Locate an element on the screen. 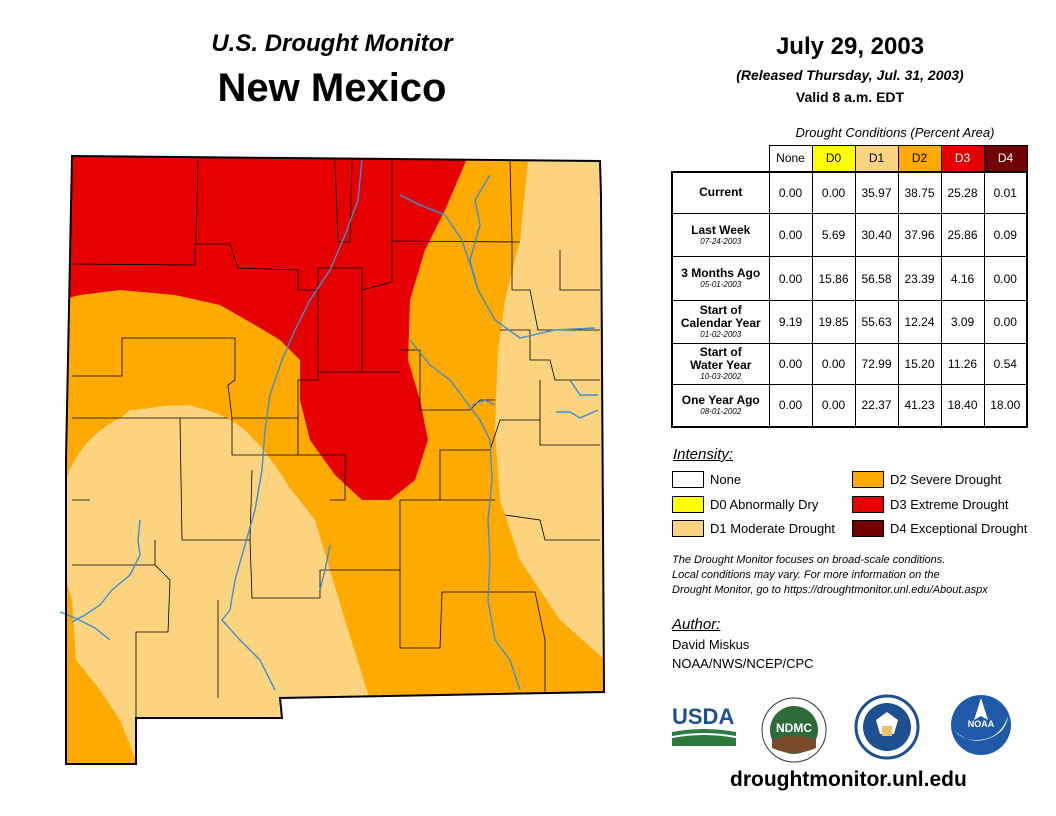  legend-label: D2 Severe Drought is located at coordinates (946, 479).